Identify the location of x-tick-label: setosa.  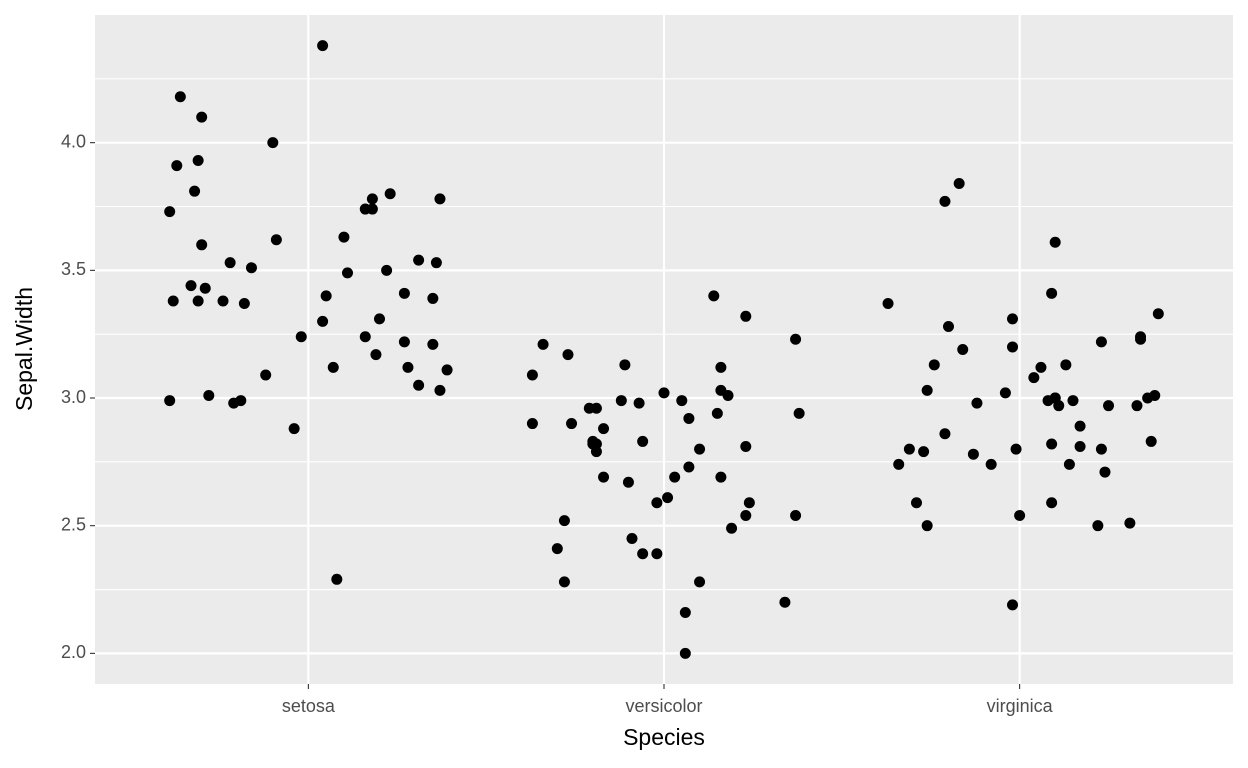
(309, 706).